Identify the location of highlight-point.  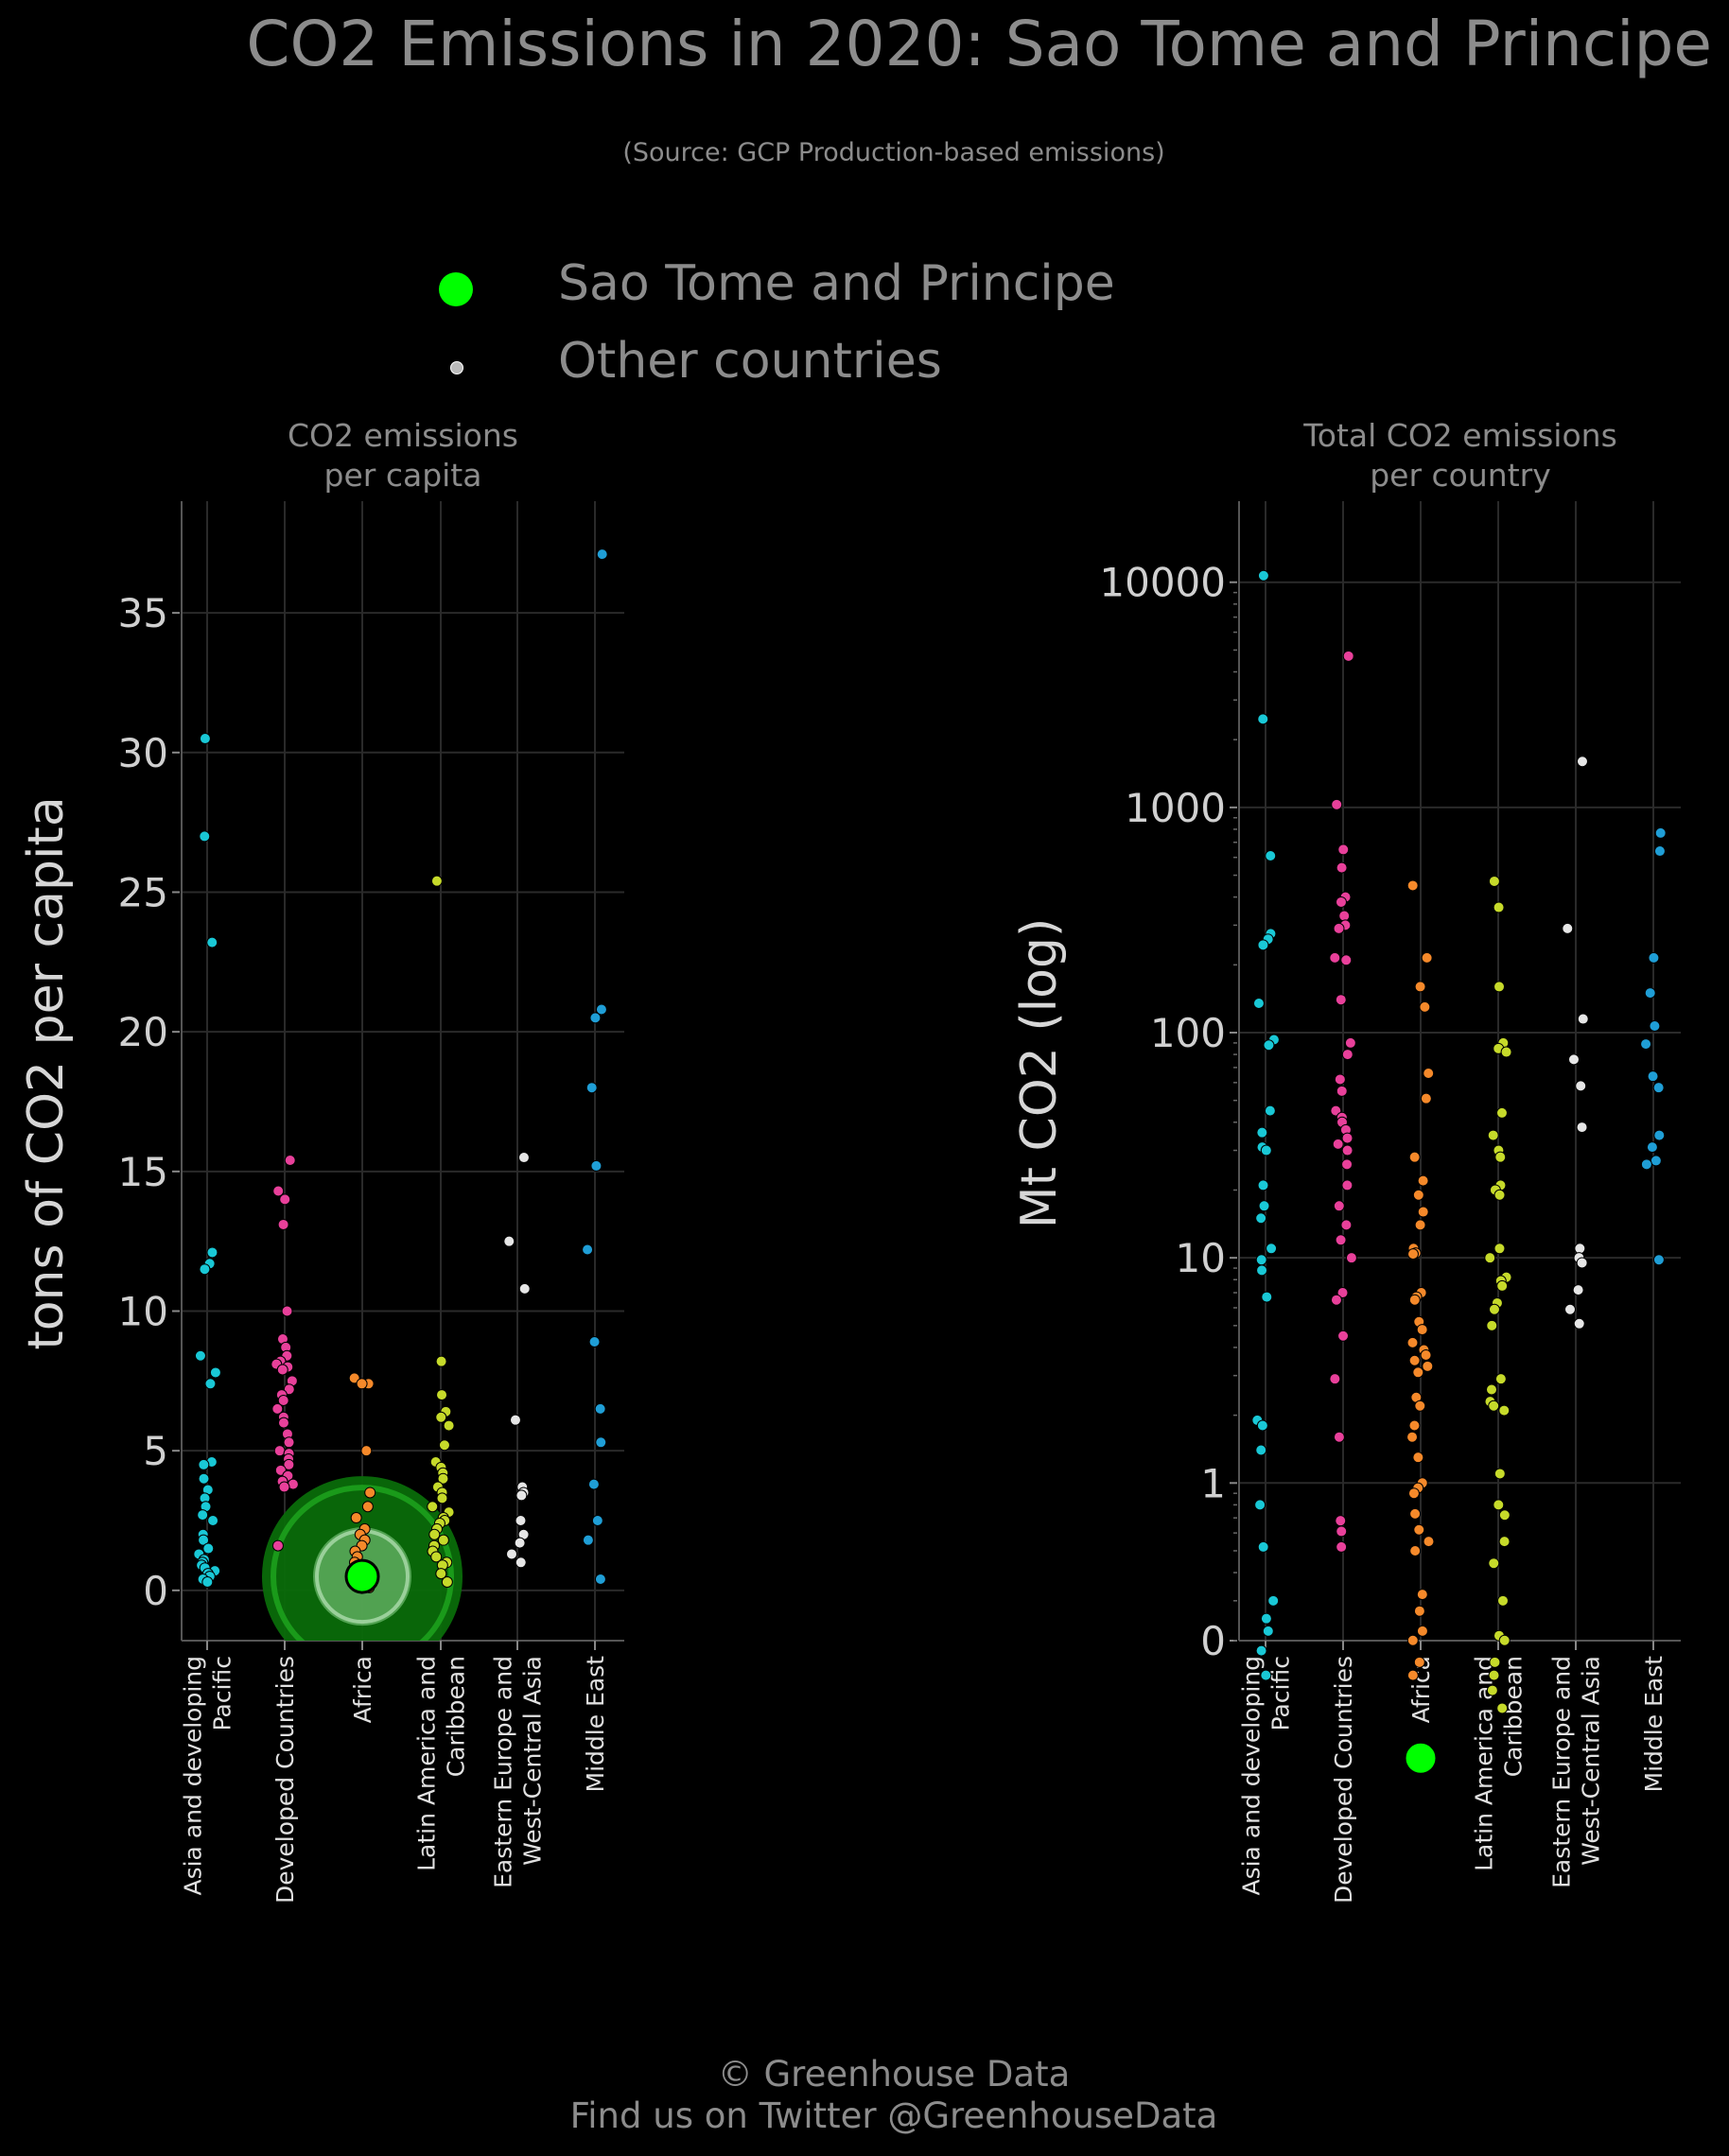
(362, 1576).